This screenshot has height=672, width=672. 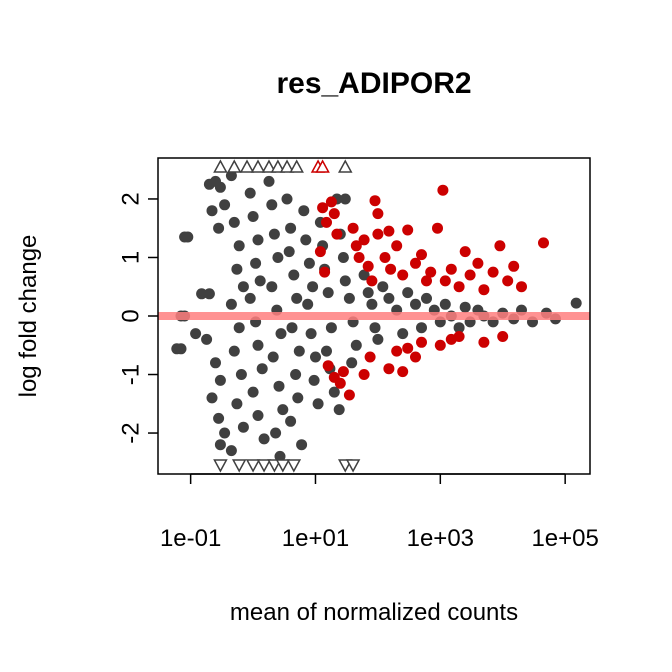 I want to click on y-tick-label: -2, so click(x=130, y=432).